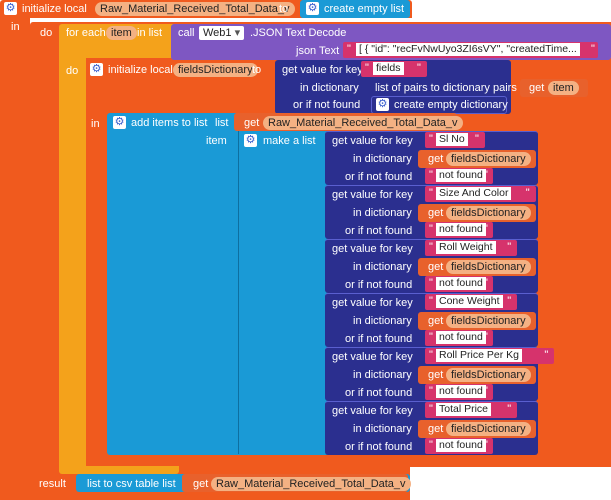 The image size is (611, 500). I want to click on global-var-name: Raw_Material_Received_Total_Data_v, so click(195, 9).